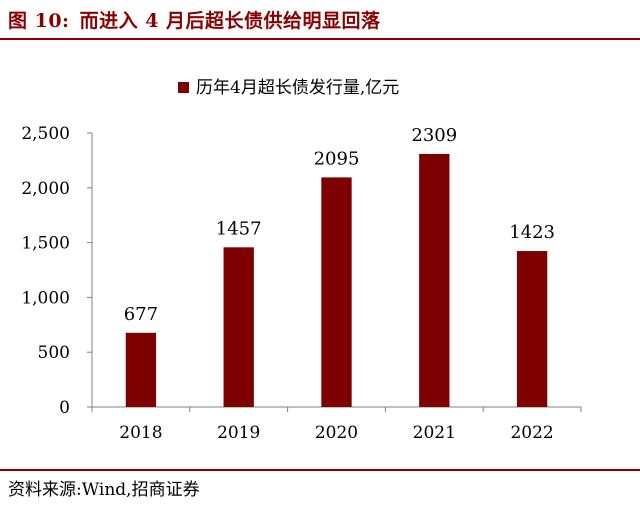 The image size is (640, 507). What do you see at coordinates (320, 39) in the screenshot?
I see `title-divider` at bounding box center [320, 39].